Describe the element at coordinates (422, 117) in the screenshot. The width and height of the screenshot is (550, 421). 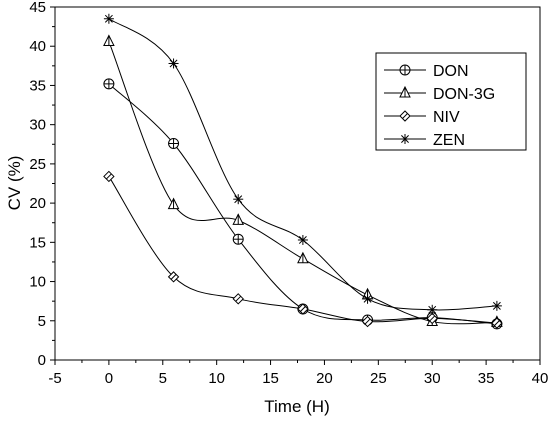
I see `legend-item-niv: NIV` at that location.